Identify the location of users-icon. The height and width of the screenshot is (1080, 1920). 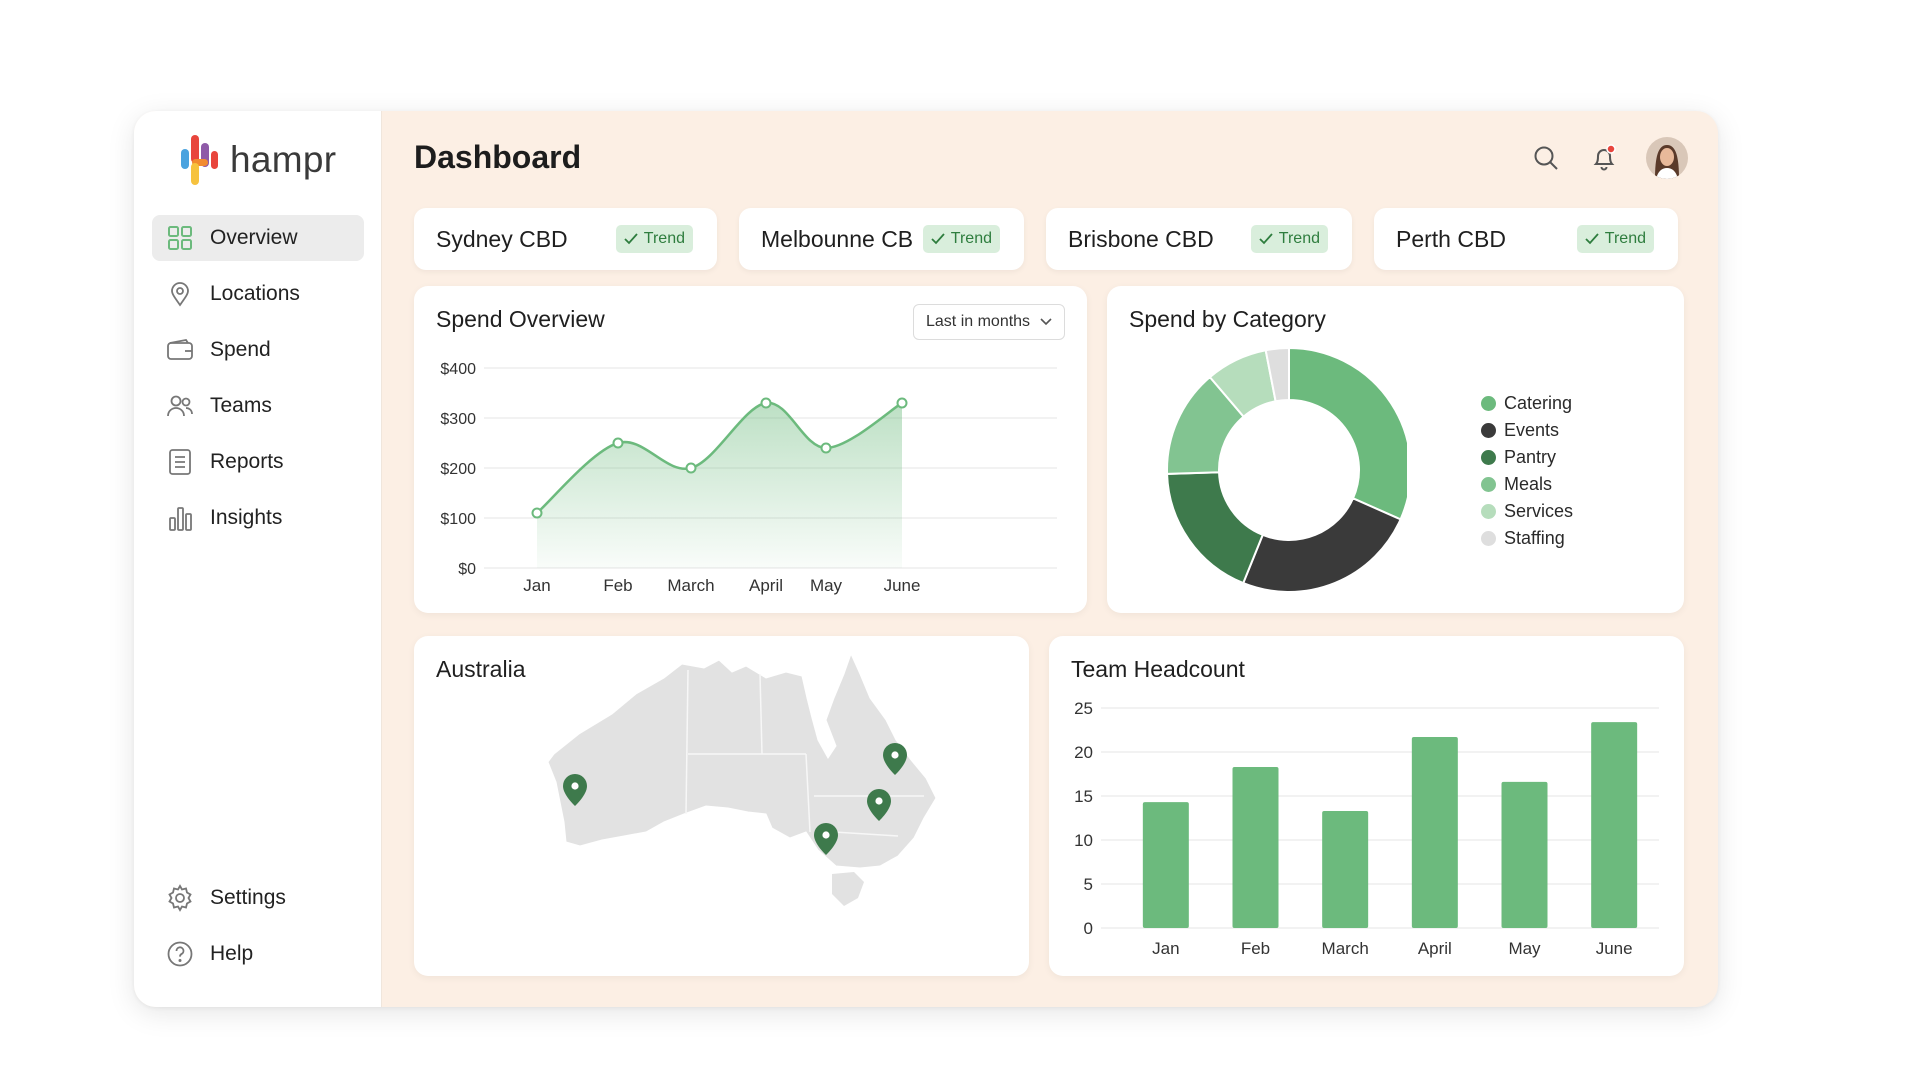
(180, 406).